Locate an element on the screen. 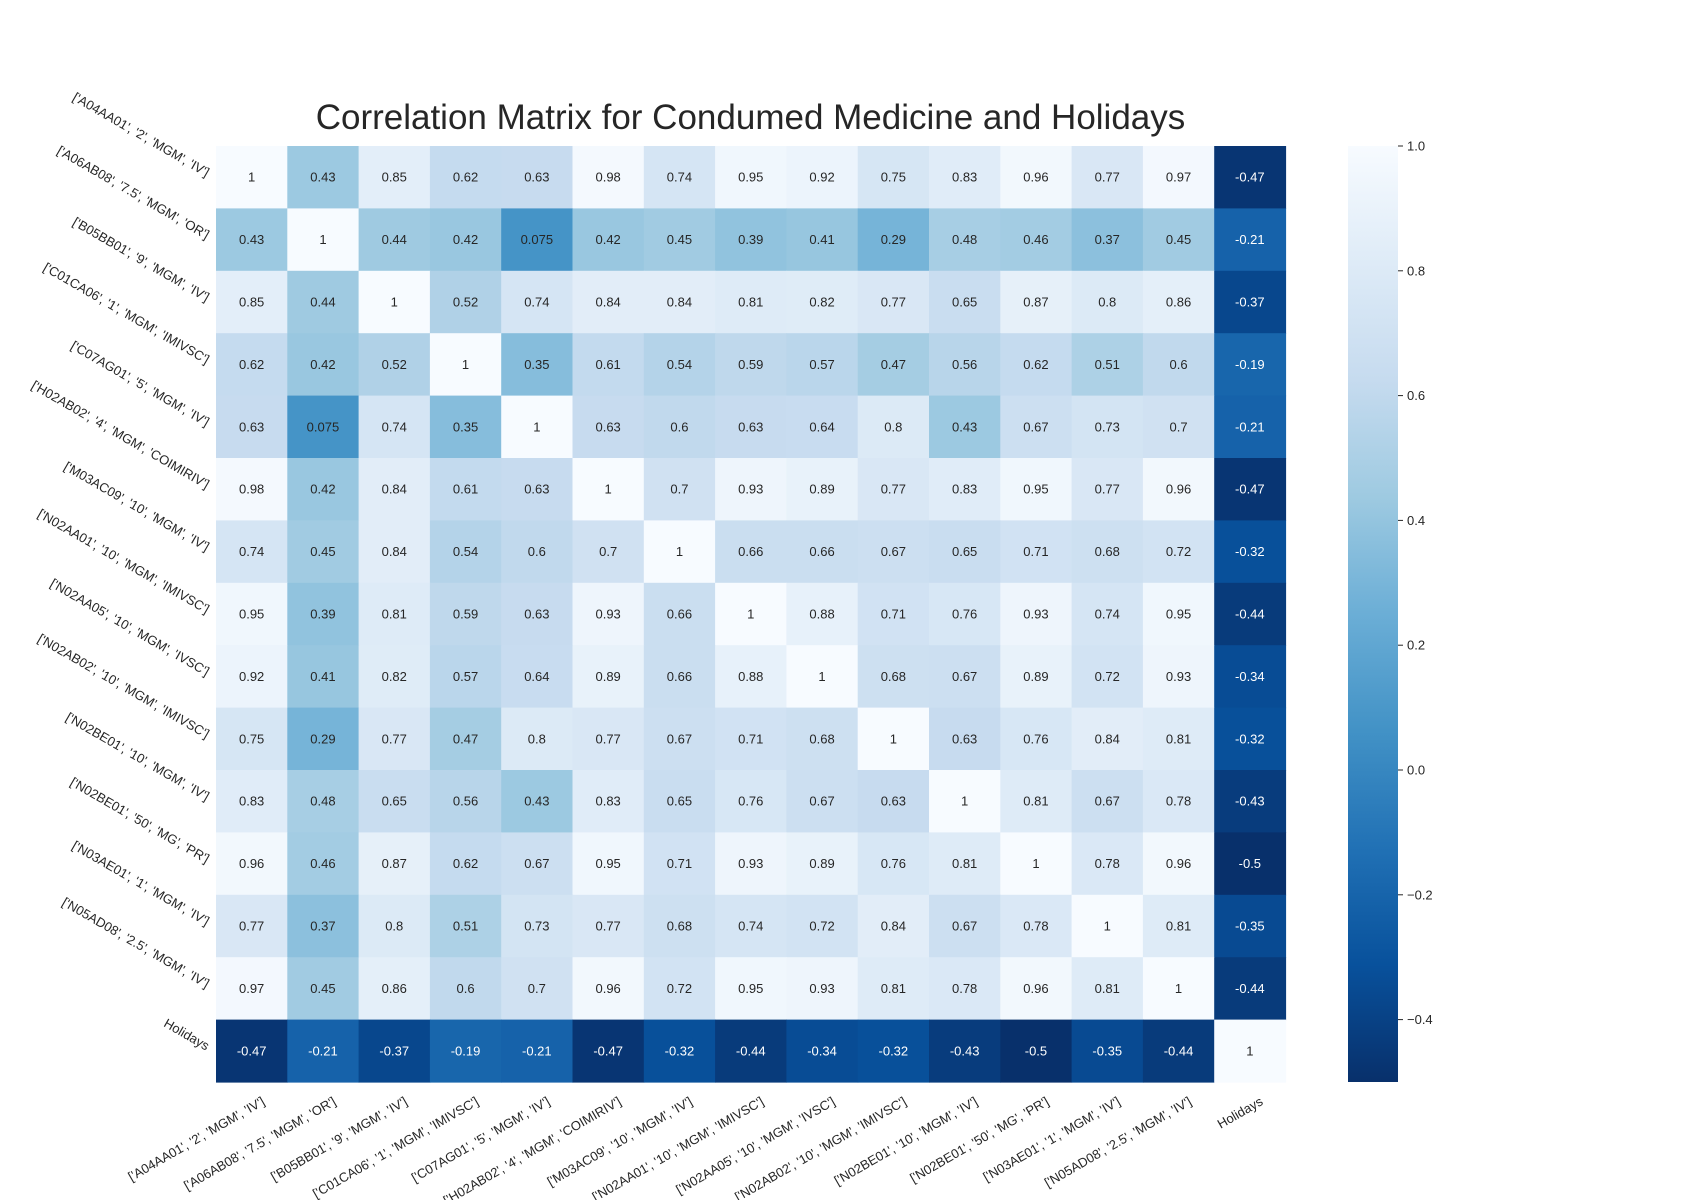 The image size is (1700, 1200). cell-value-label: 0.66 is located at coordinates (821, 551).